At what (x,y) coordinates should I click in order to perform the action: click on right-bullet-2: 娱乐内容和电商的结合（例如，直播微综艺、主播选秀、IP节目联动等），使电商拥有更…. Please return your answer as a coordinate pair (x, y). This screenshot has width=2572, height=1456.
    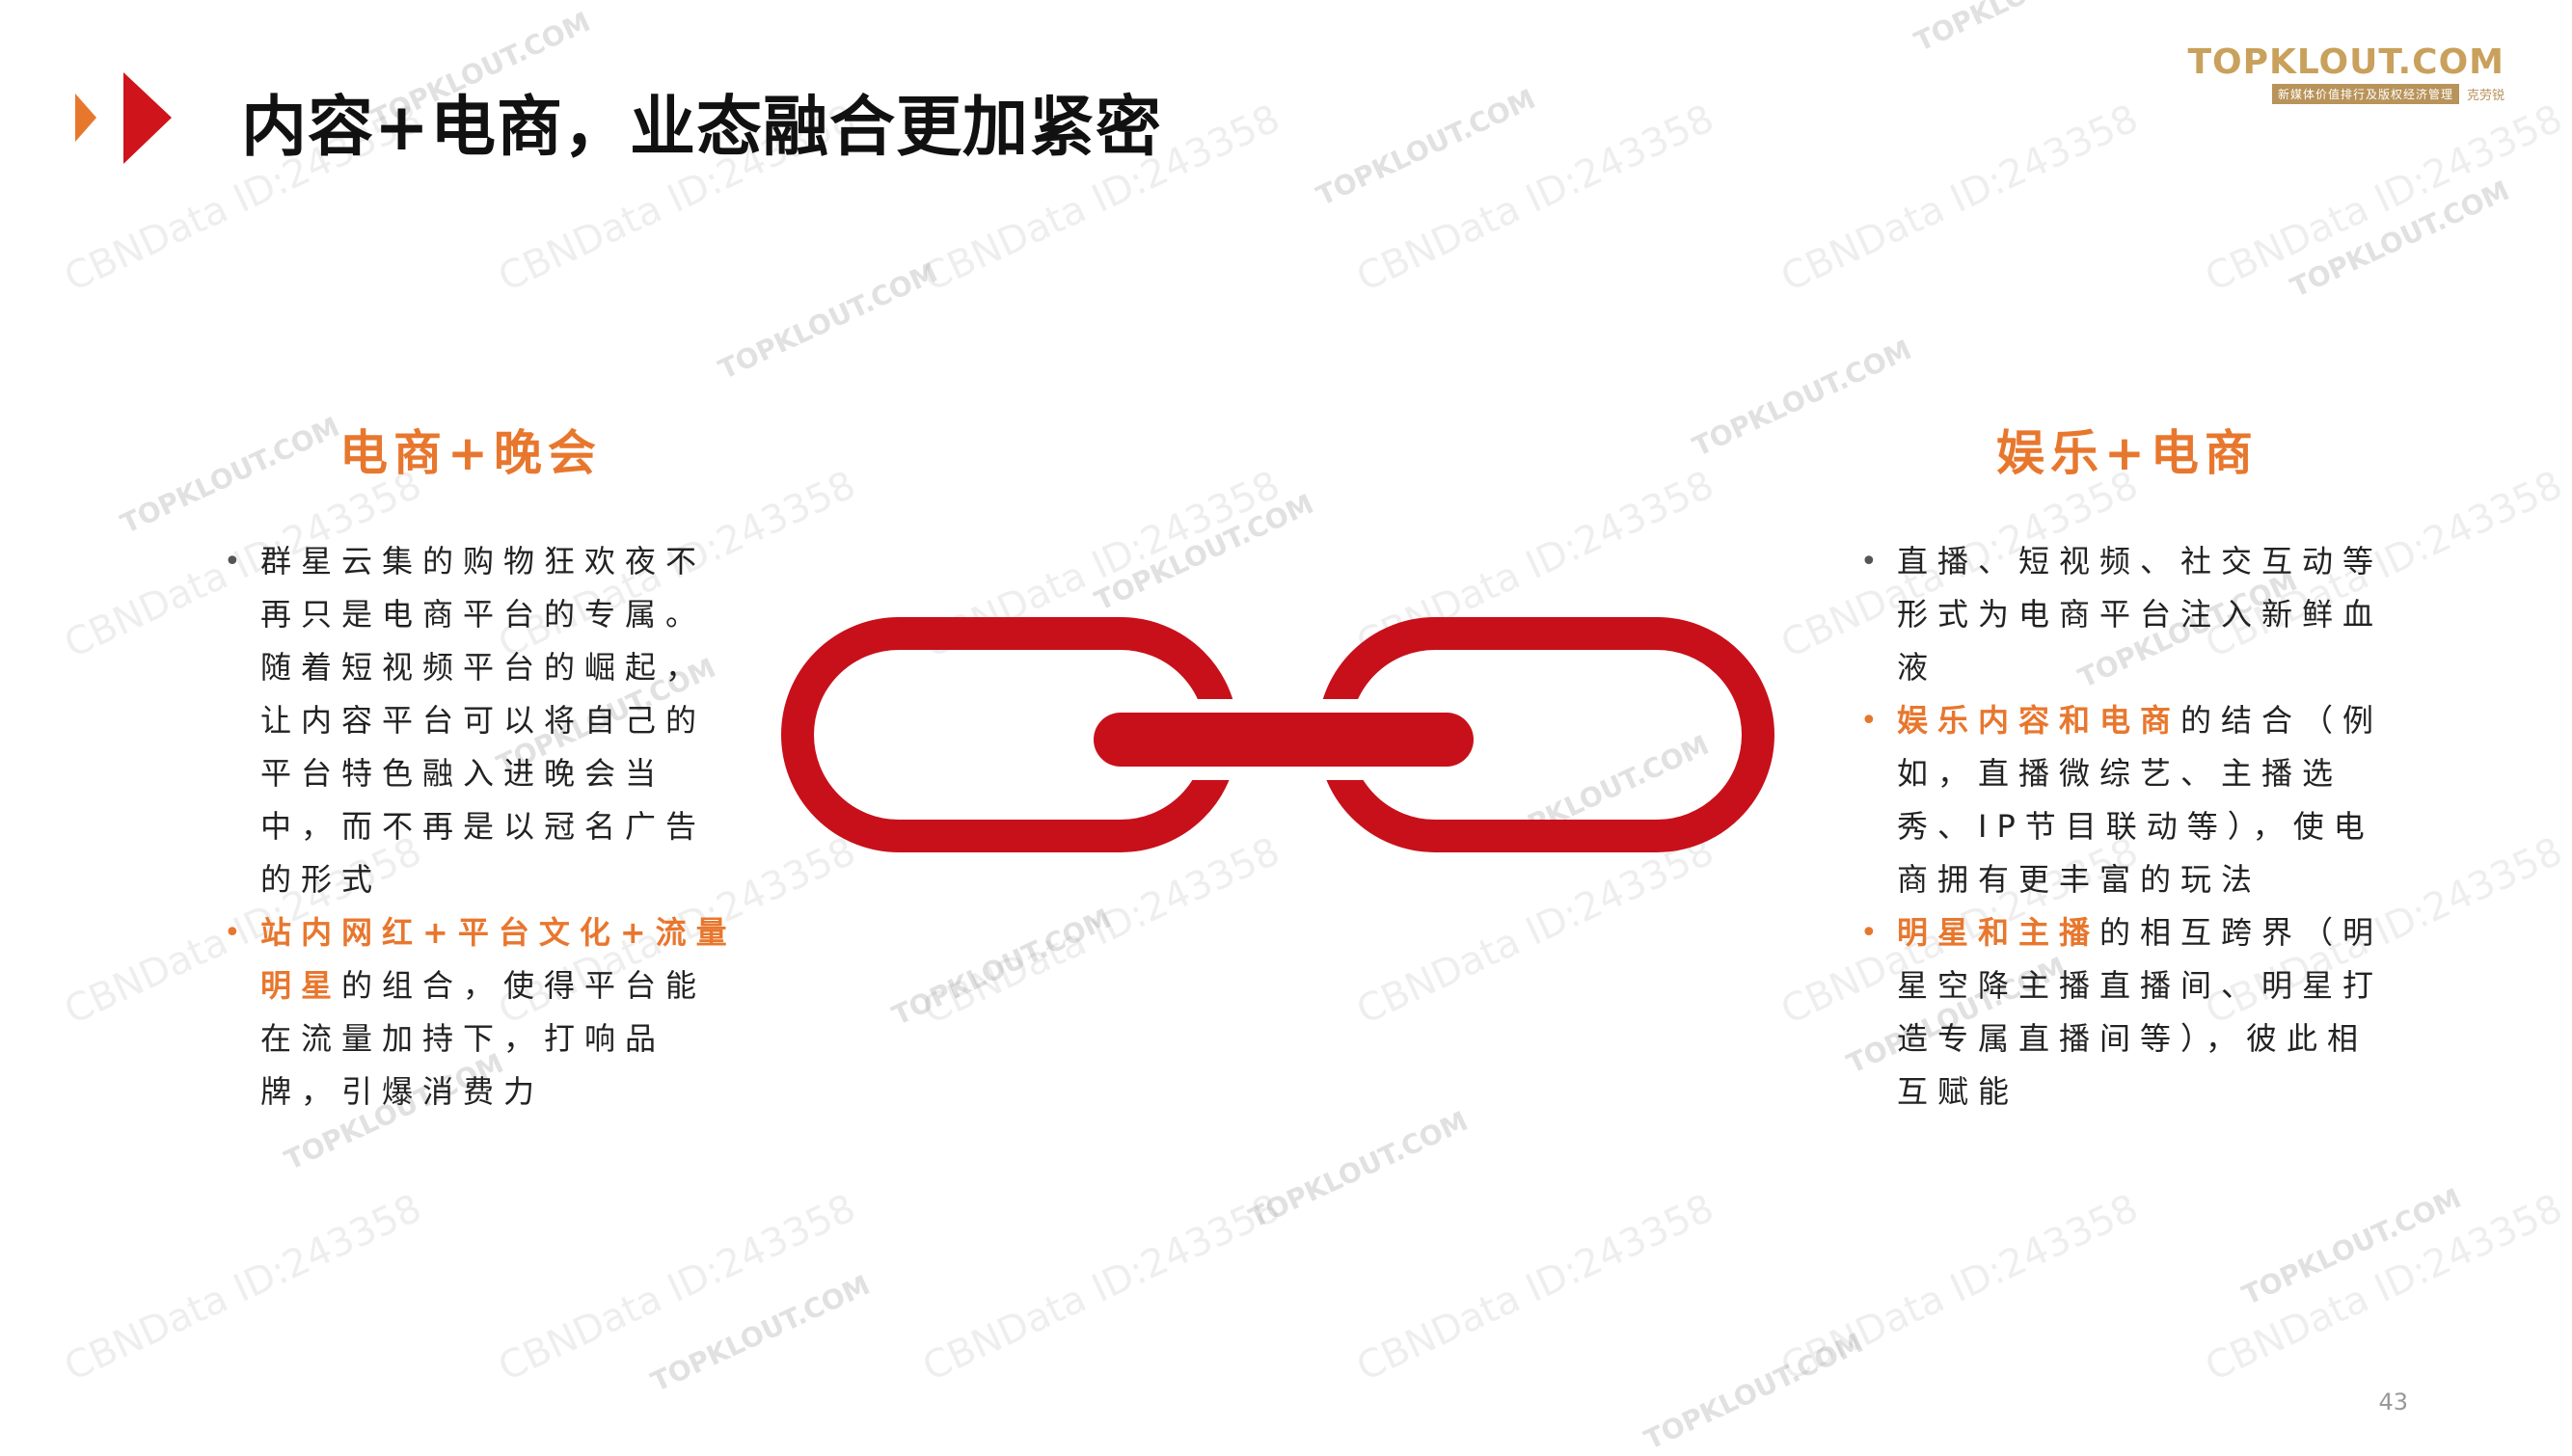
    Looking at the image, I should click on (2124, 800).